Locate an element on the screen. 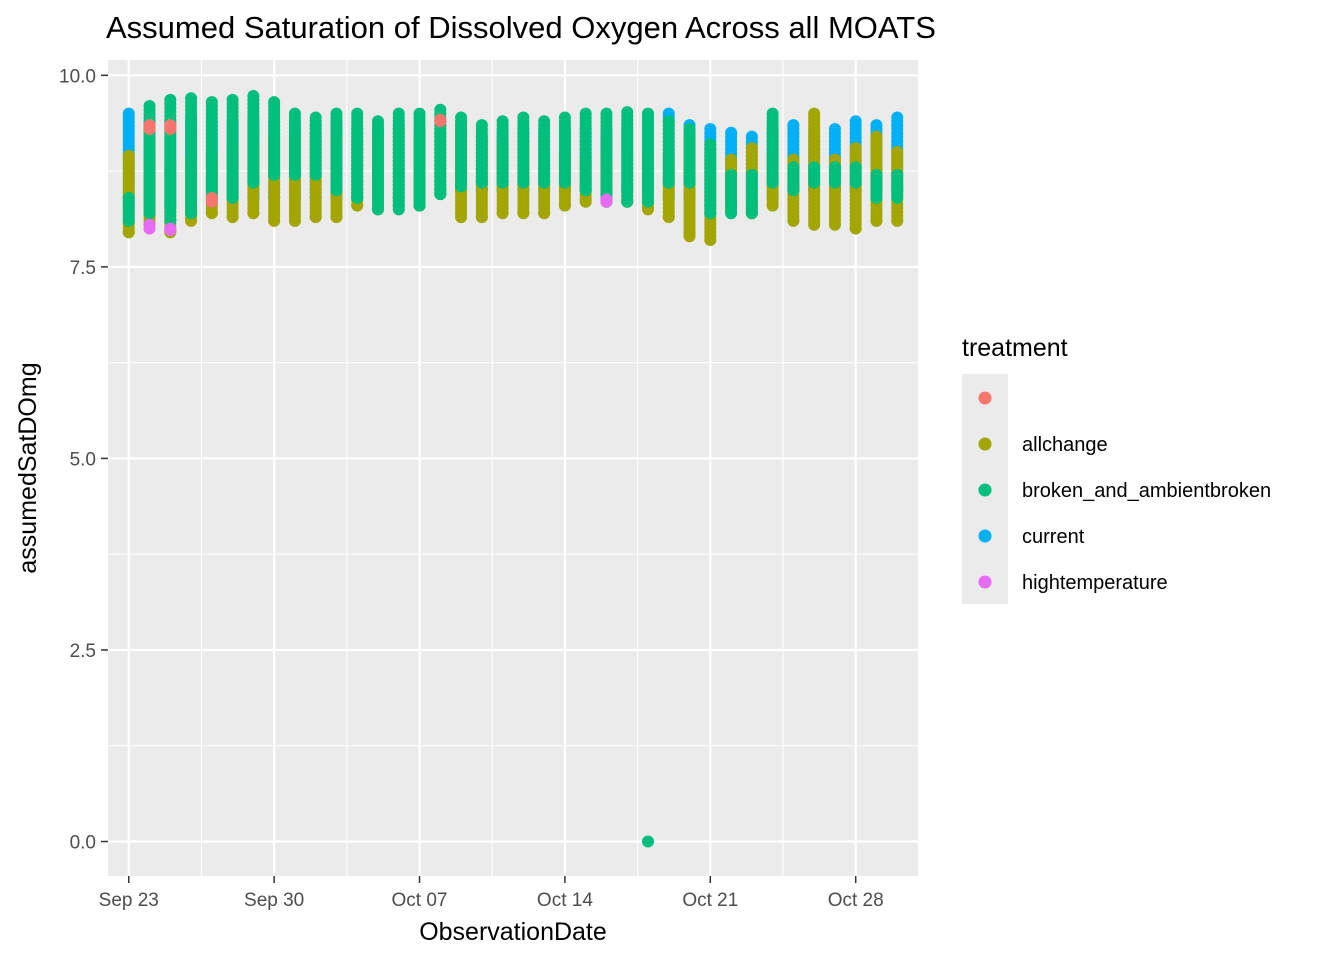  x-tick-label: Oct 14 is located at coordinates (565, 900).